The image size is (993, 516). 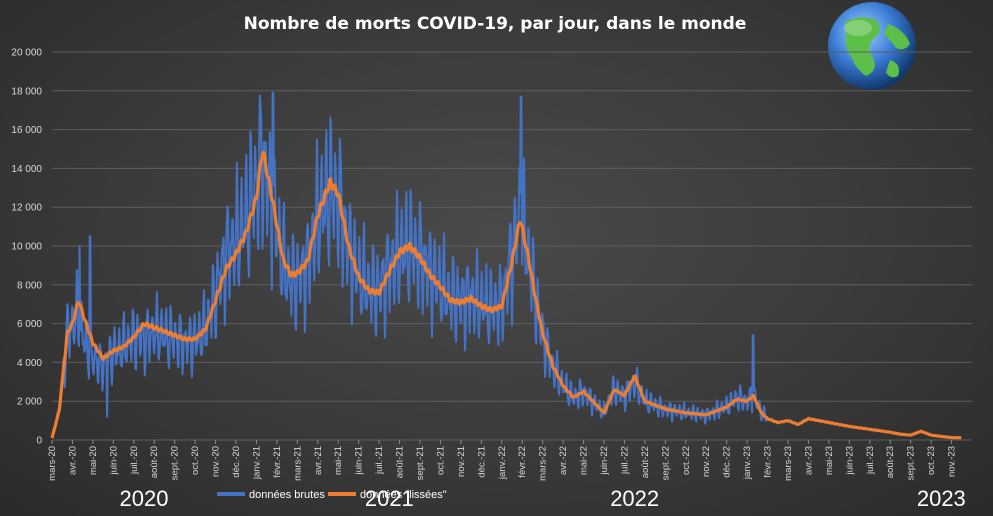 What do you see at coordinates (634, 498) in the screenshot?
I see `year-label: 2022` at bounding box center [634, 498].